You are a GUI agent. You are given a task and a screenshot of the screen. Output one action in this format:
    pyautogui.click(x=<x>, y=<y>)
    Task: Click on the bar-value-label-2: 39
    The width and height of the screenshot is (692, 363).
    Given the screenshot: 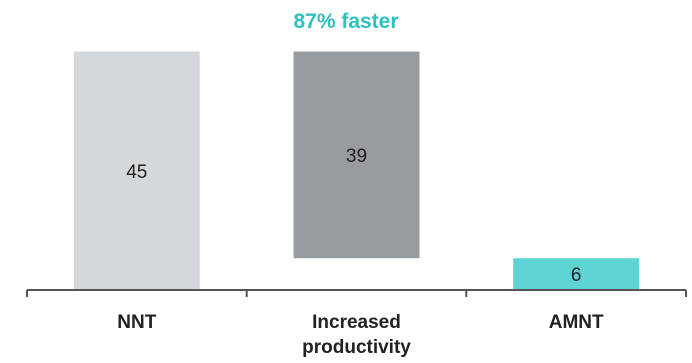 What is the action you would take?
    pyautogui.click(x=356, y=156)
    